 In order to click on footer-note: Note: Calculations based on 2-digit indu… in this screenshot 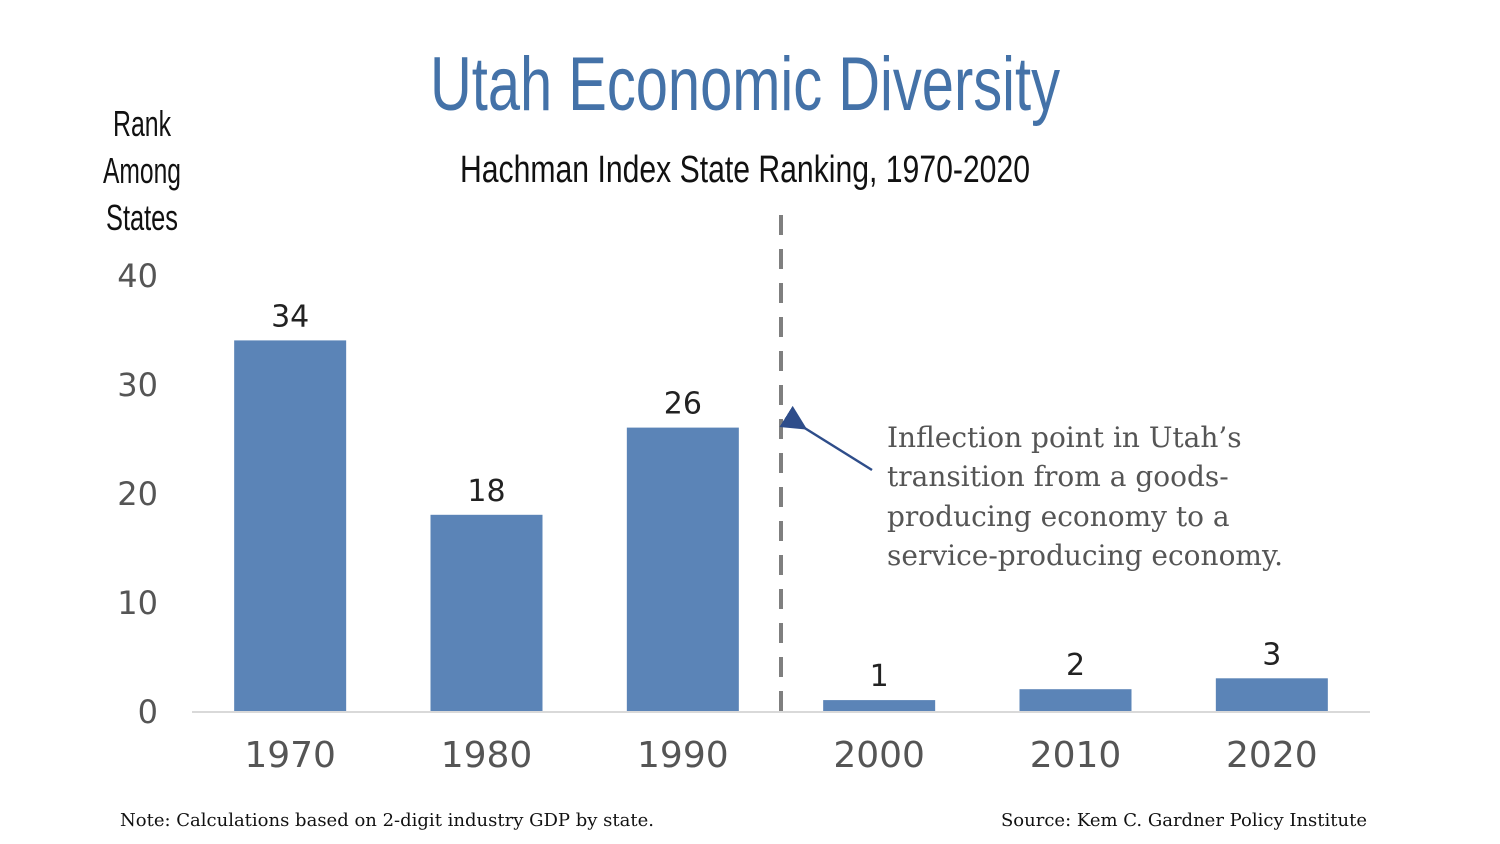, I will do `click(387, 820)`.